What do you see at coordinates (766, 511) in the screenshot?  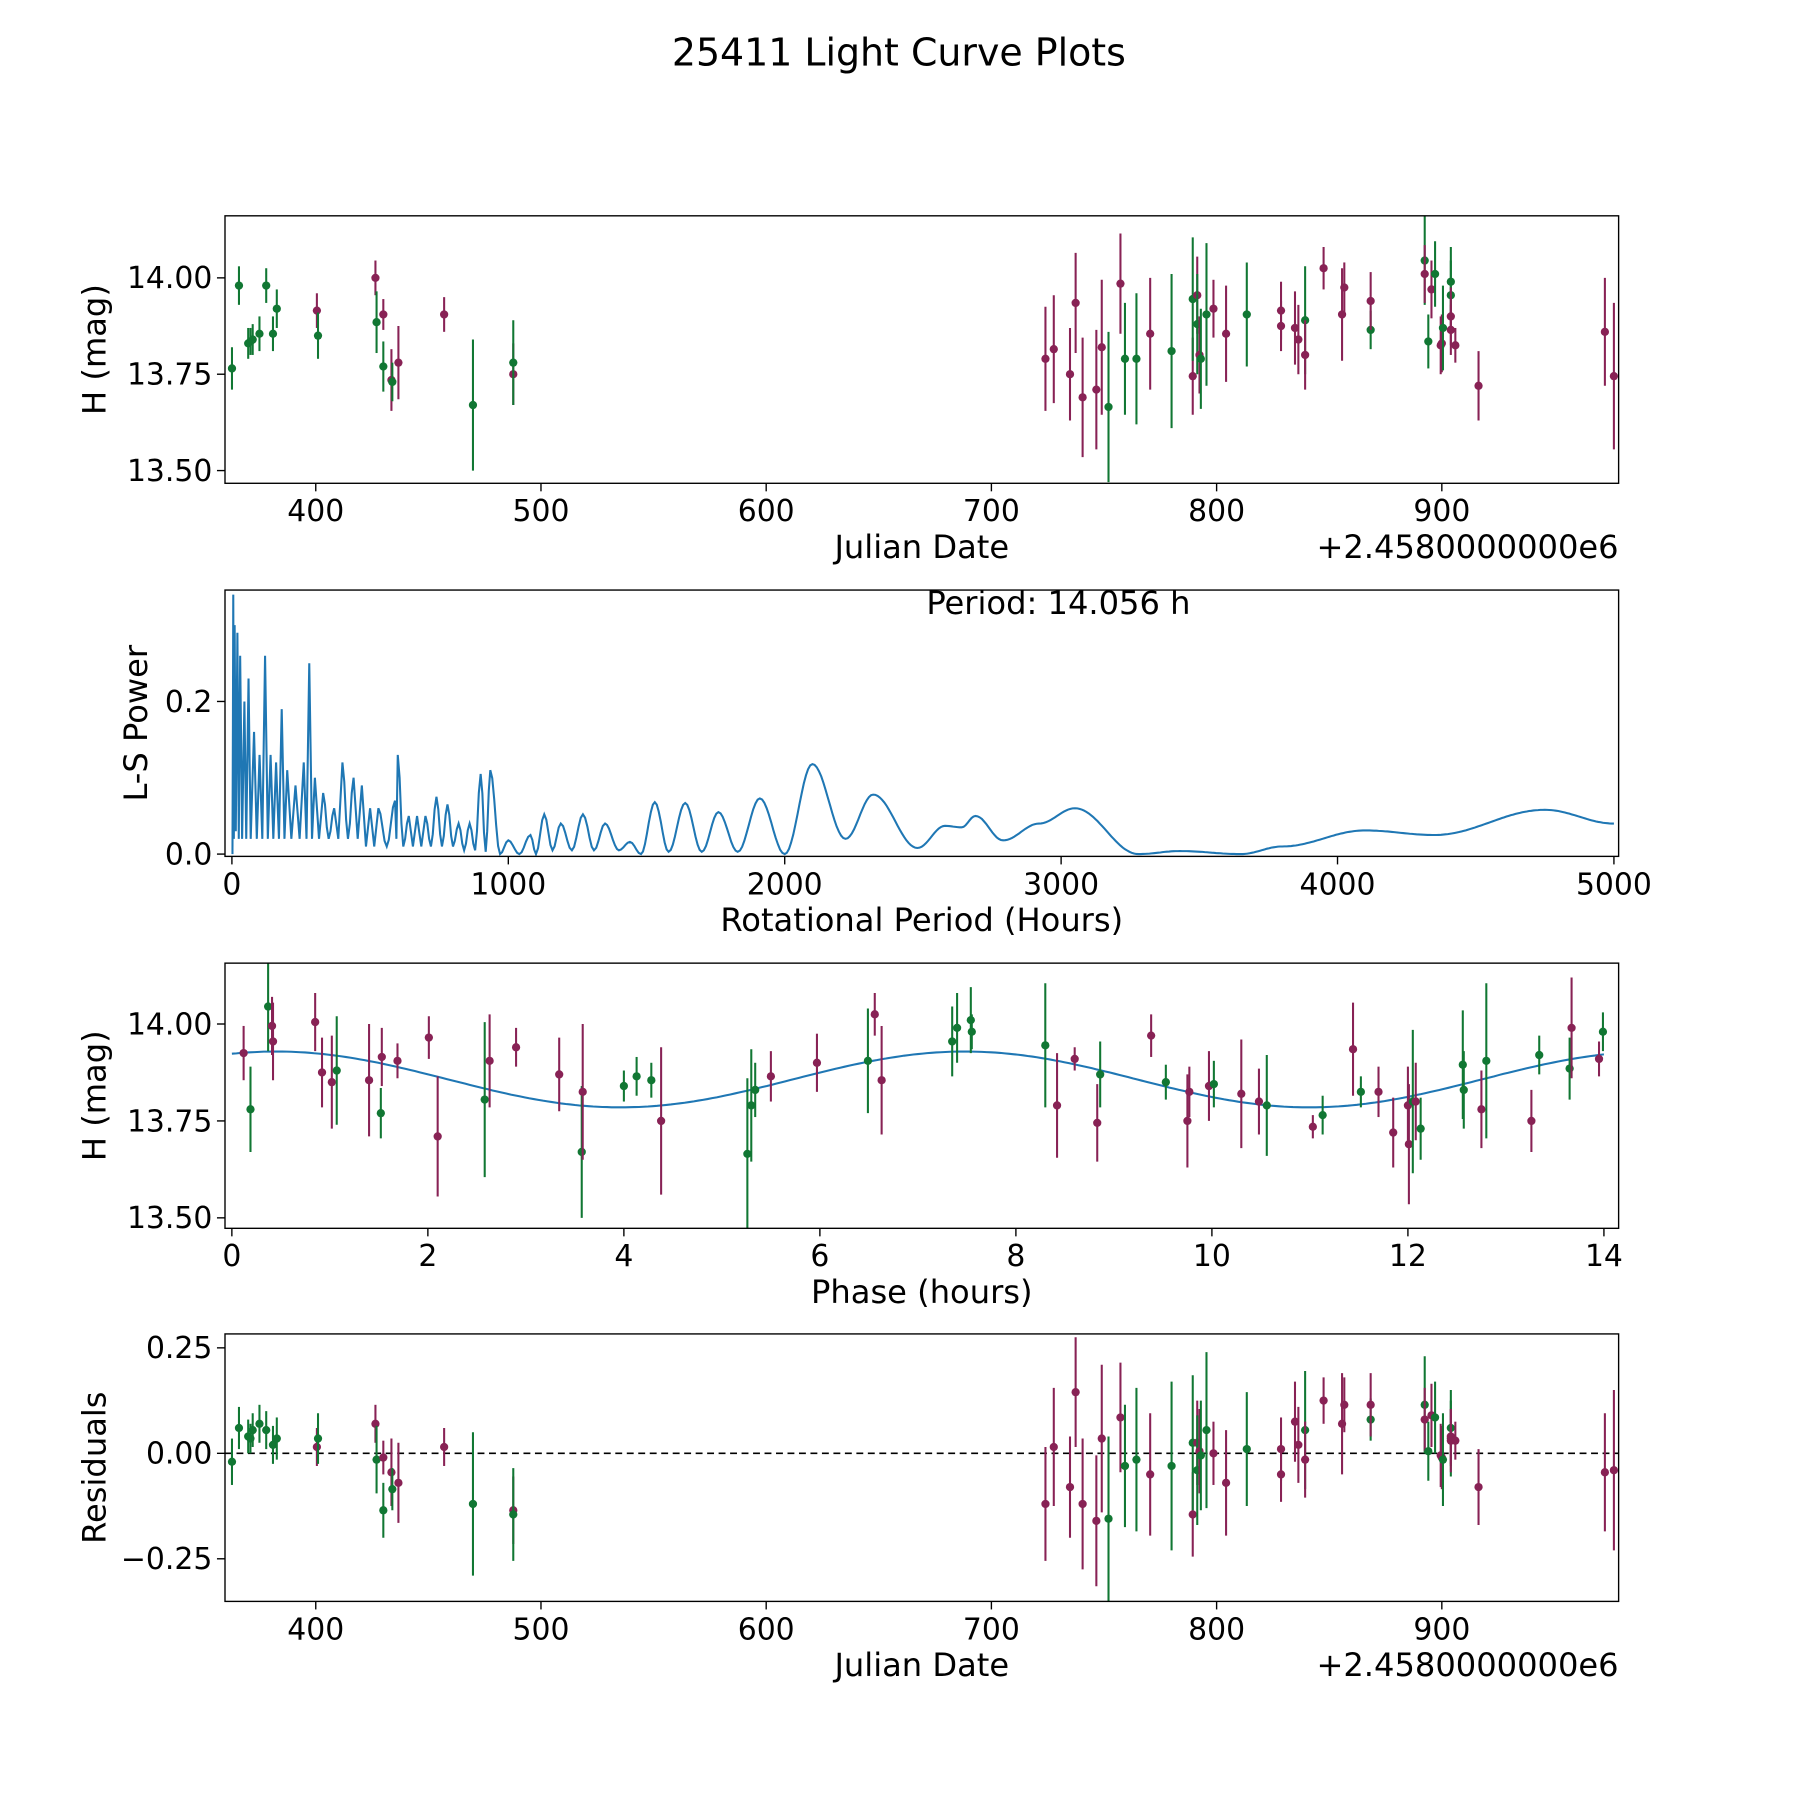 I see `x-tick-label: 600` at bounding box center [766, 511].